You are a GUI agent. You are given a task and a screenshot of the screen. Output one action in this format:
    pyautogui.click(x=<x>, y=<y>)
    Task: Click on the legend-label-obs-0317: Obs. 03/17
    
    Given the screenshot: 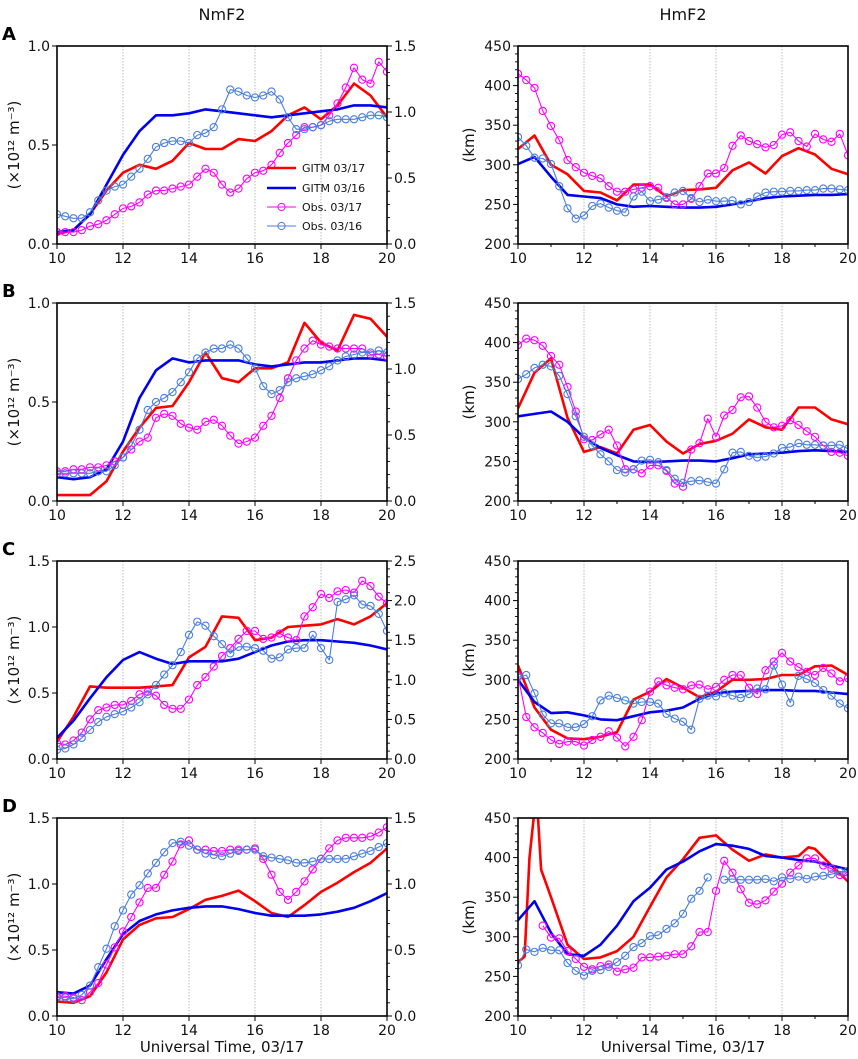 What is the action you would take?
    pyautogui.click(x=332, y=207)
    